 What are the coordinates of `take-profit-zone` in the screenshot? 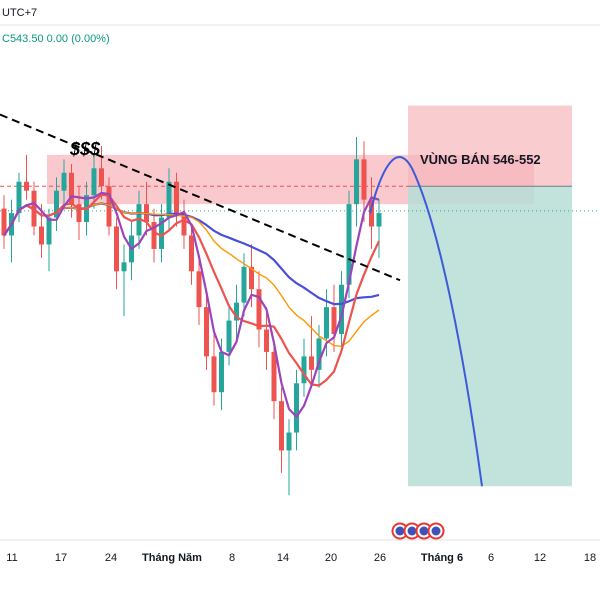 It's located at (490, 336).